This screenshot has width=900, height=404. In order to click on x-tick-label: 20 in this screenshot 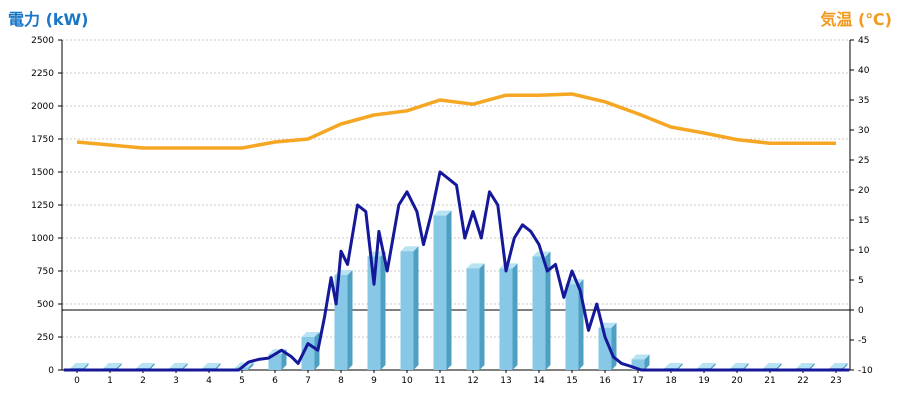, I will do `click(737, 381)`.